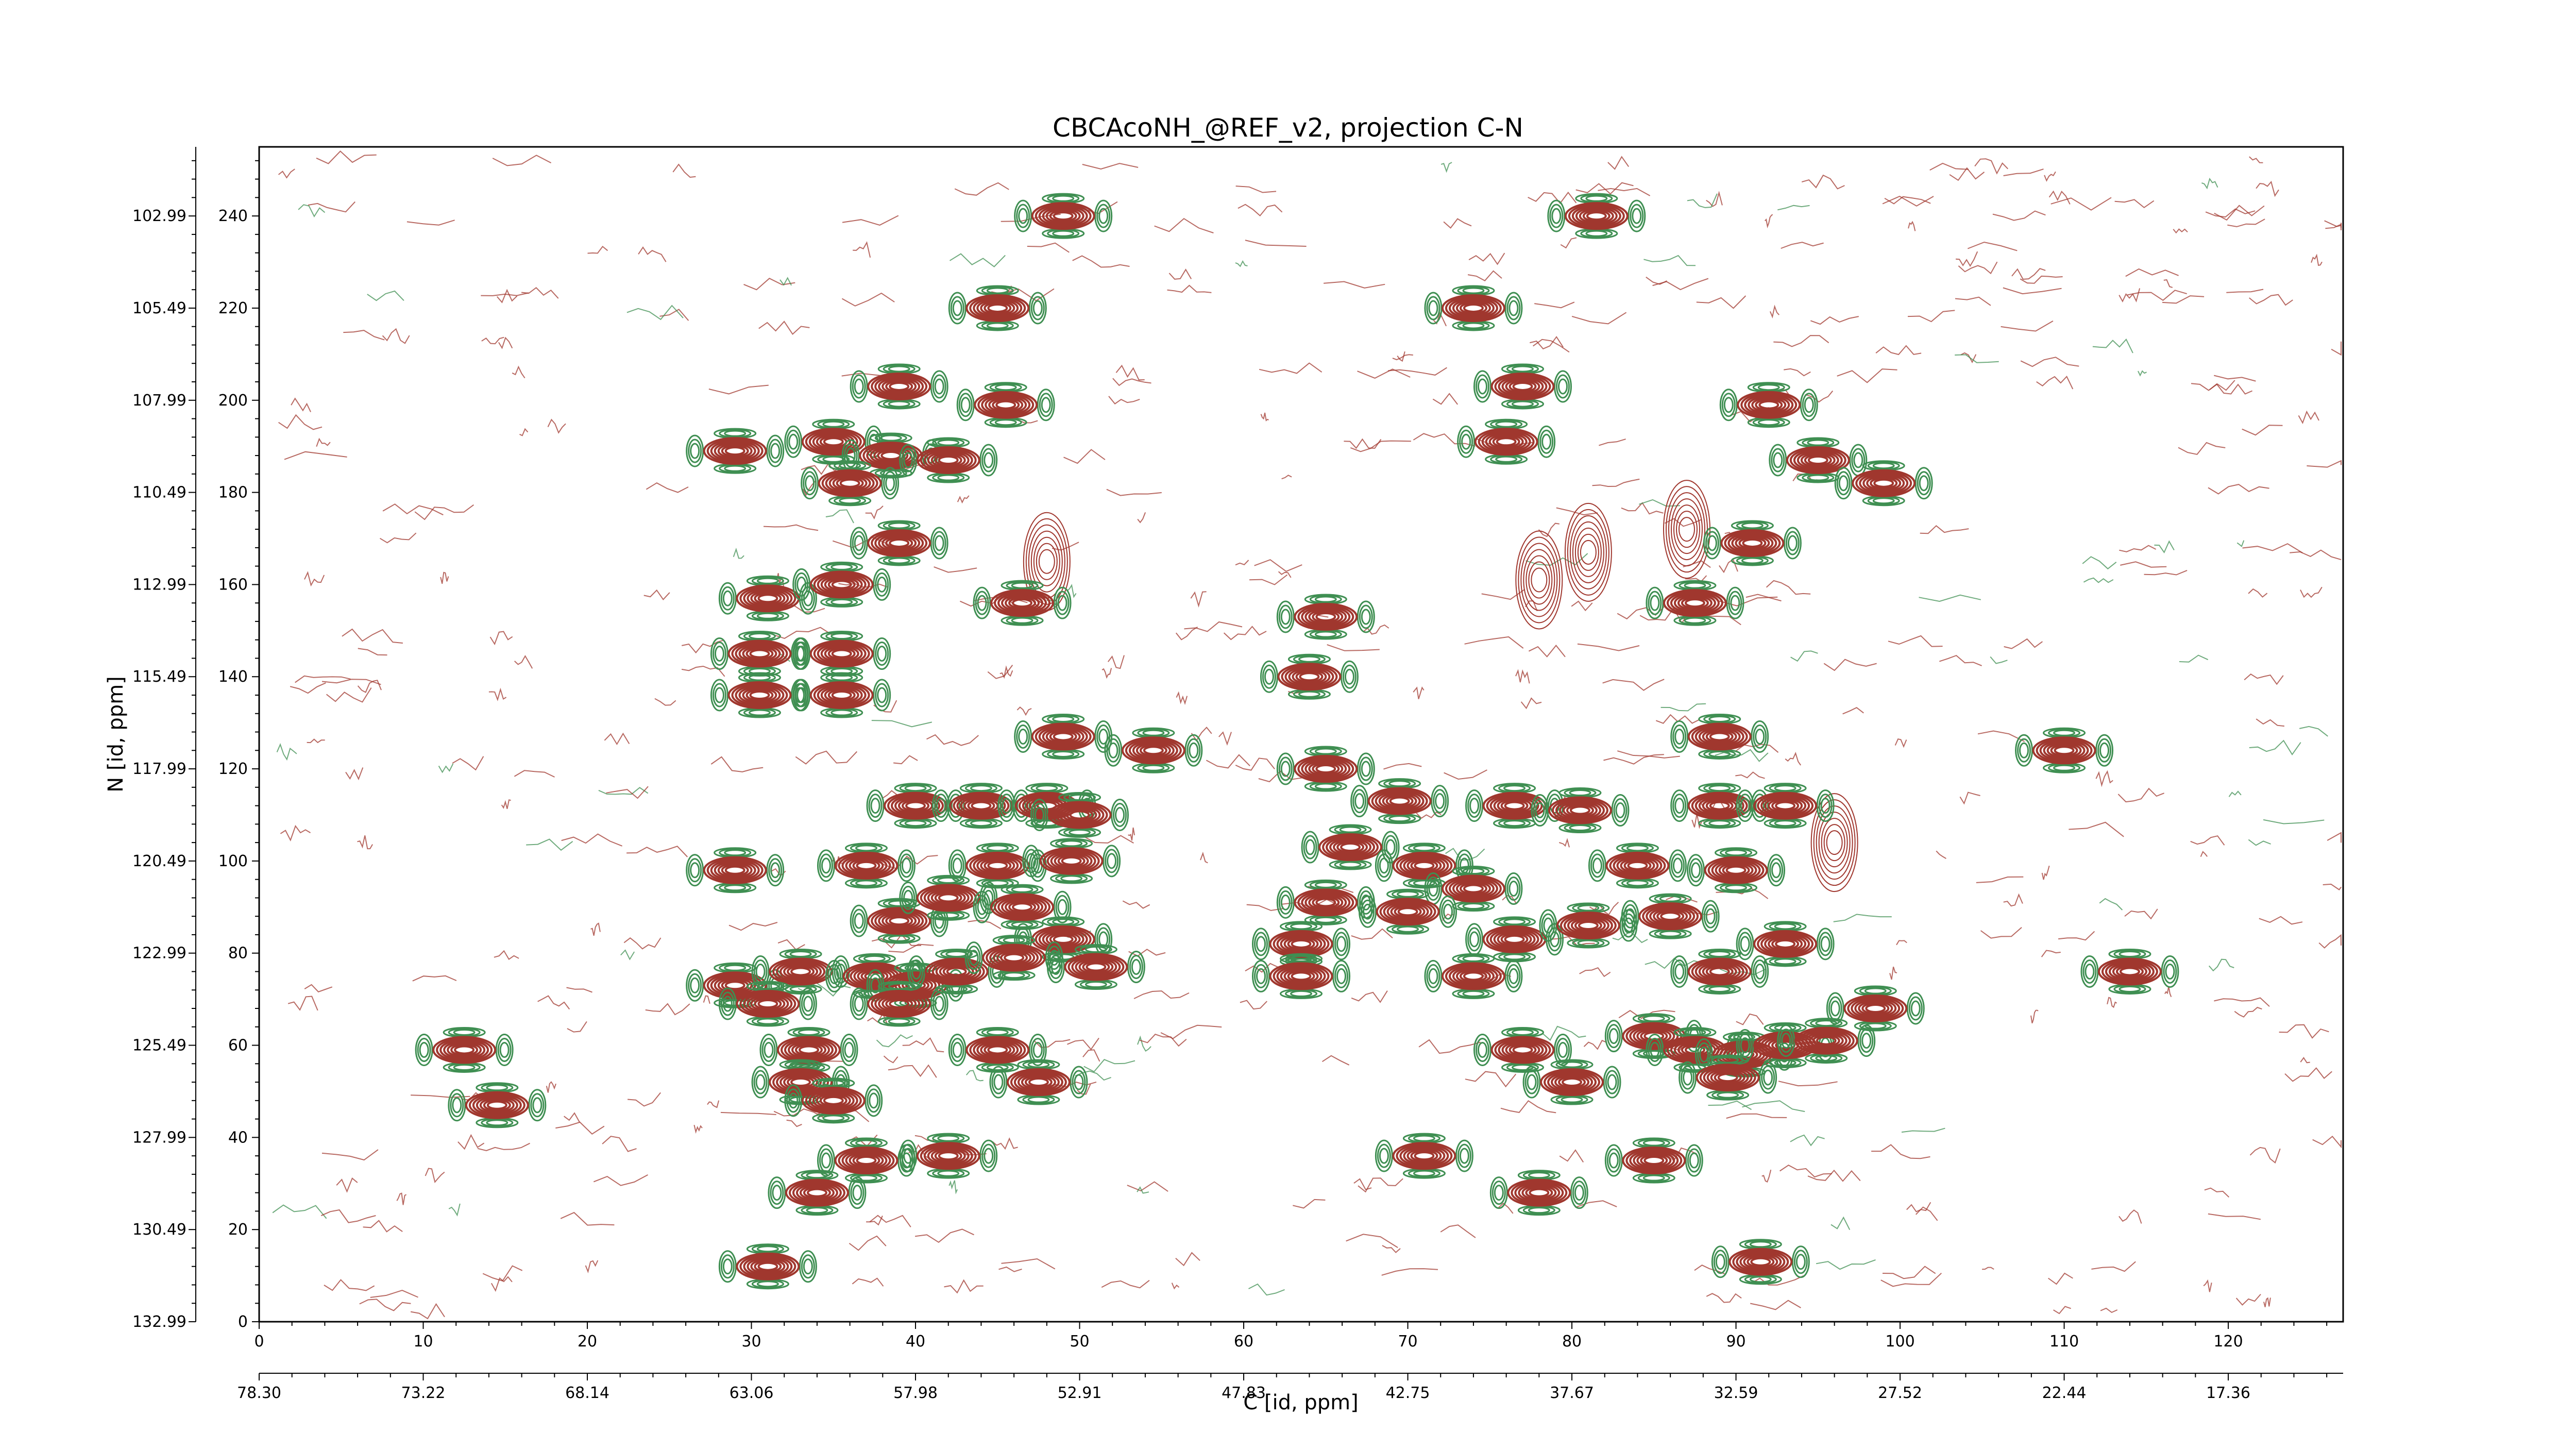 This screenshot has height=1449, width=2576. What do you see at coordinates (1244, 1393) in the screenshot?
I see `x-ppm-tick-label: 47.83` at bounding box center [1244, 1393].